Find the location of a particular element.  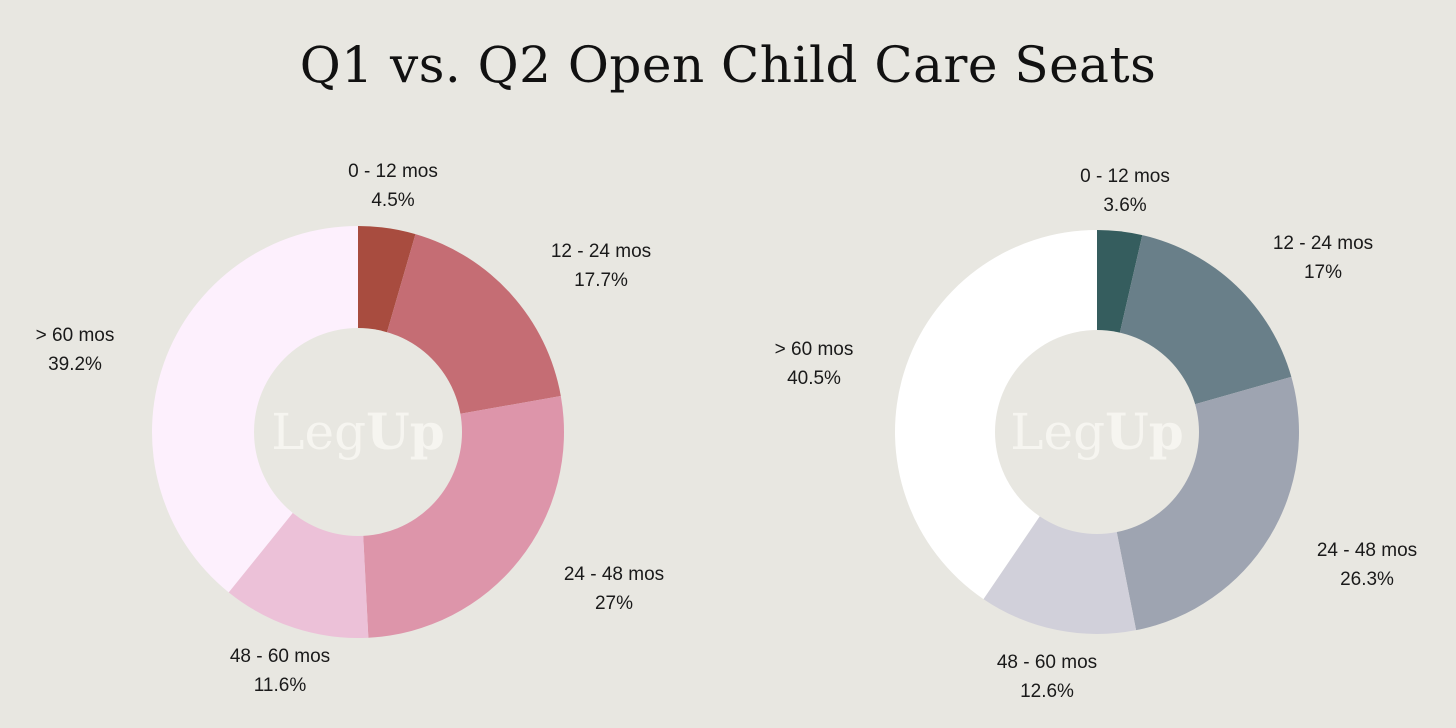

chart-title: Q1 vs. Q2 Open Child Care Seats is located at coordinates (728, 65).